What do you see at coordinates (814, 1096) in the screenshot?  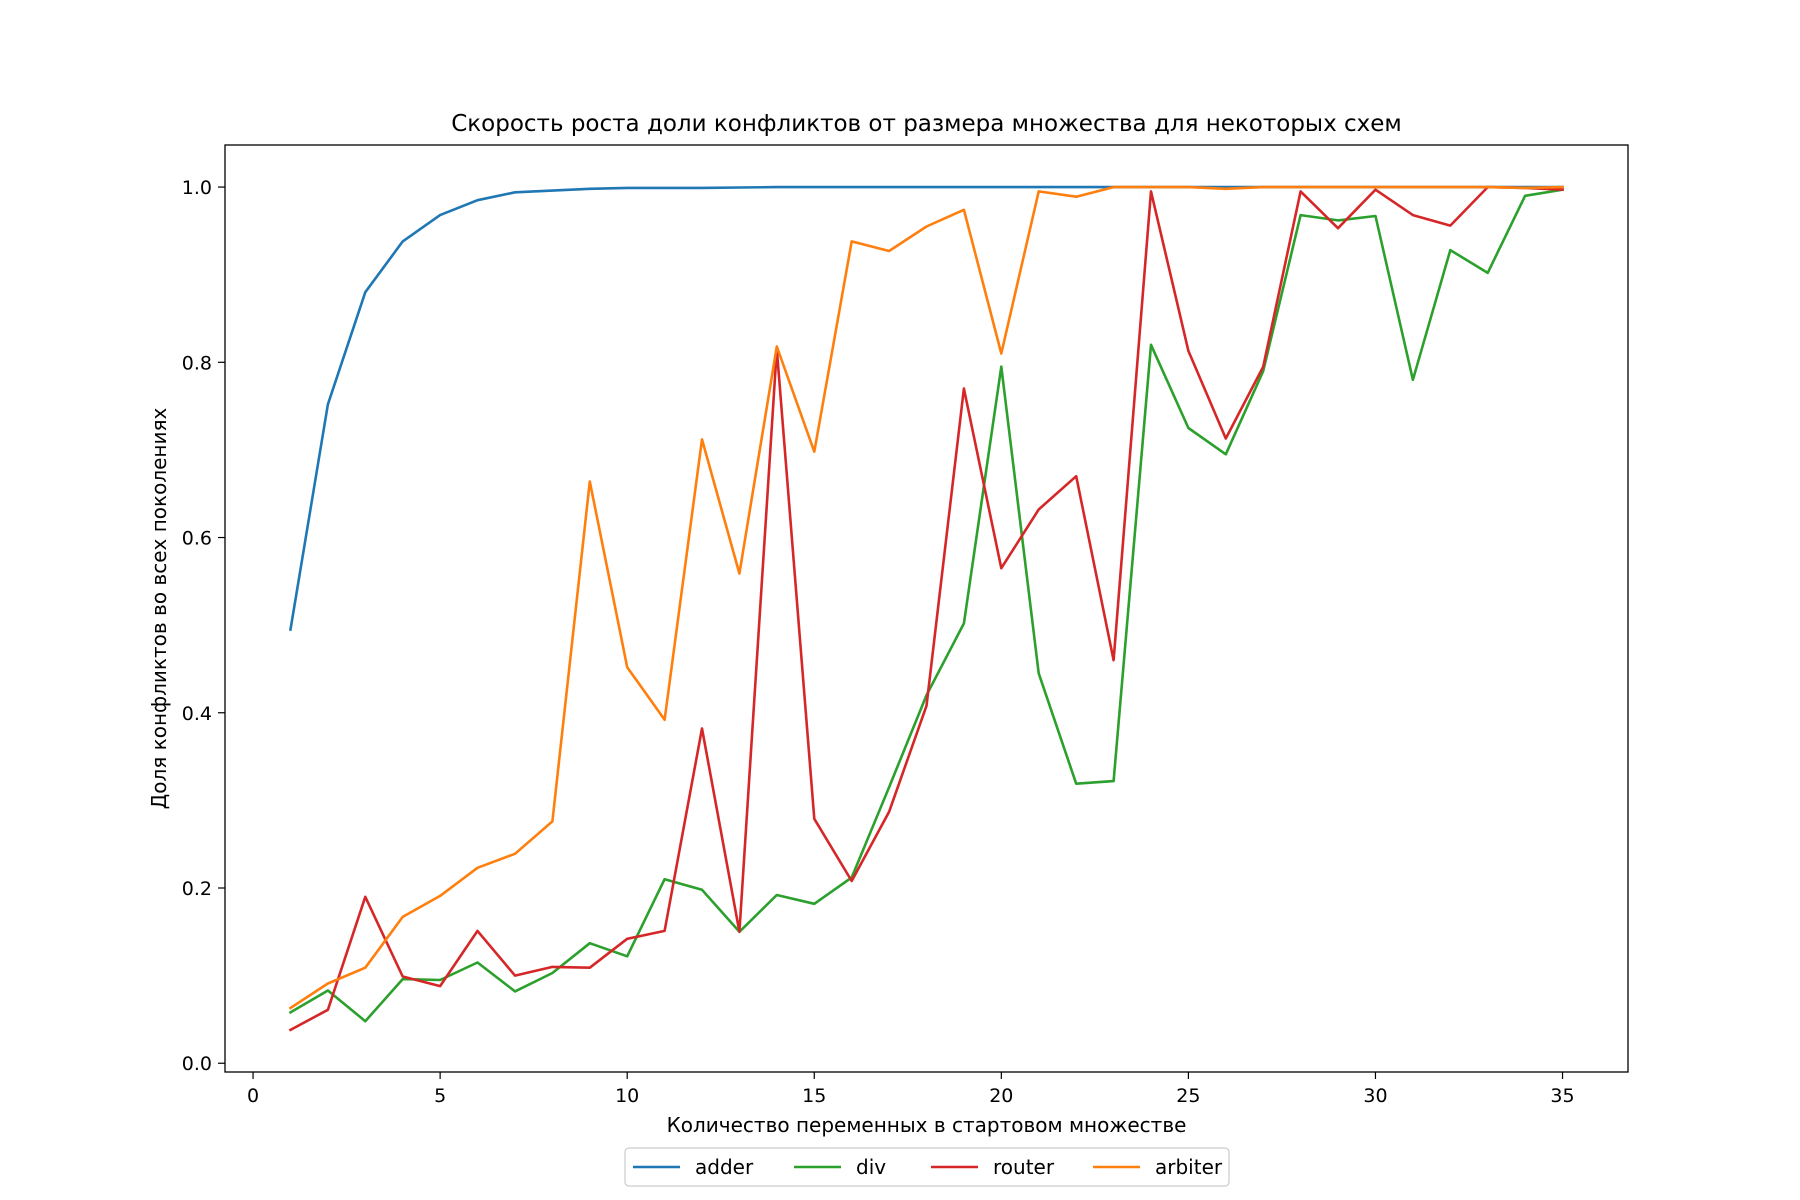 I see `x-tick-label: 15` at bounding box center [814, 1096].